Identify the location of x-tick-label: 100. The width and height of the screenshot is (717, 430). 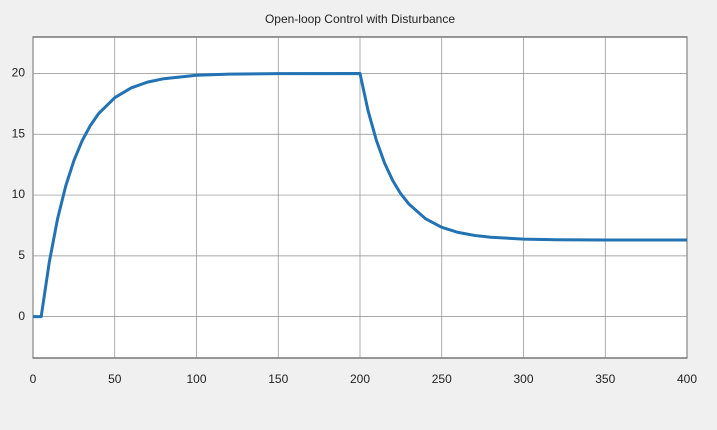
(196, 379).